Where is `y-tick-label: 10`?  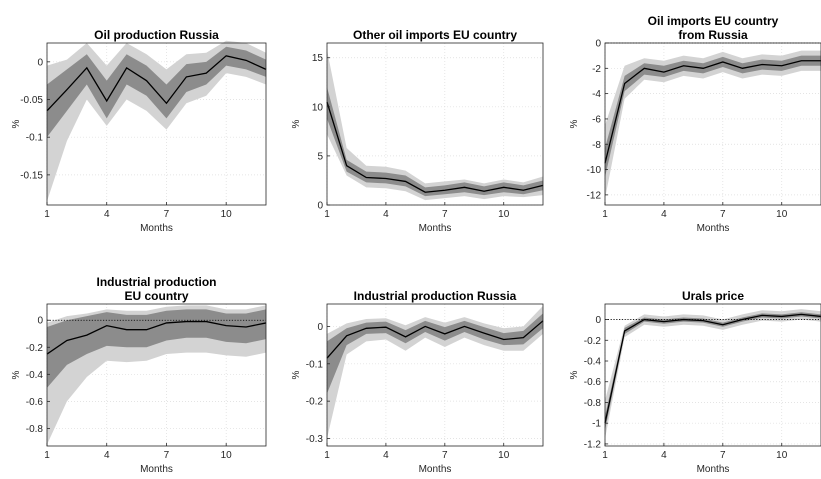 y-tick-label: 10 is located at coordinates (318, 107).